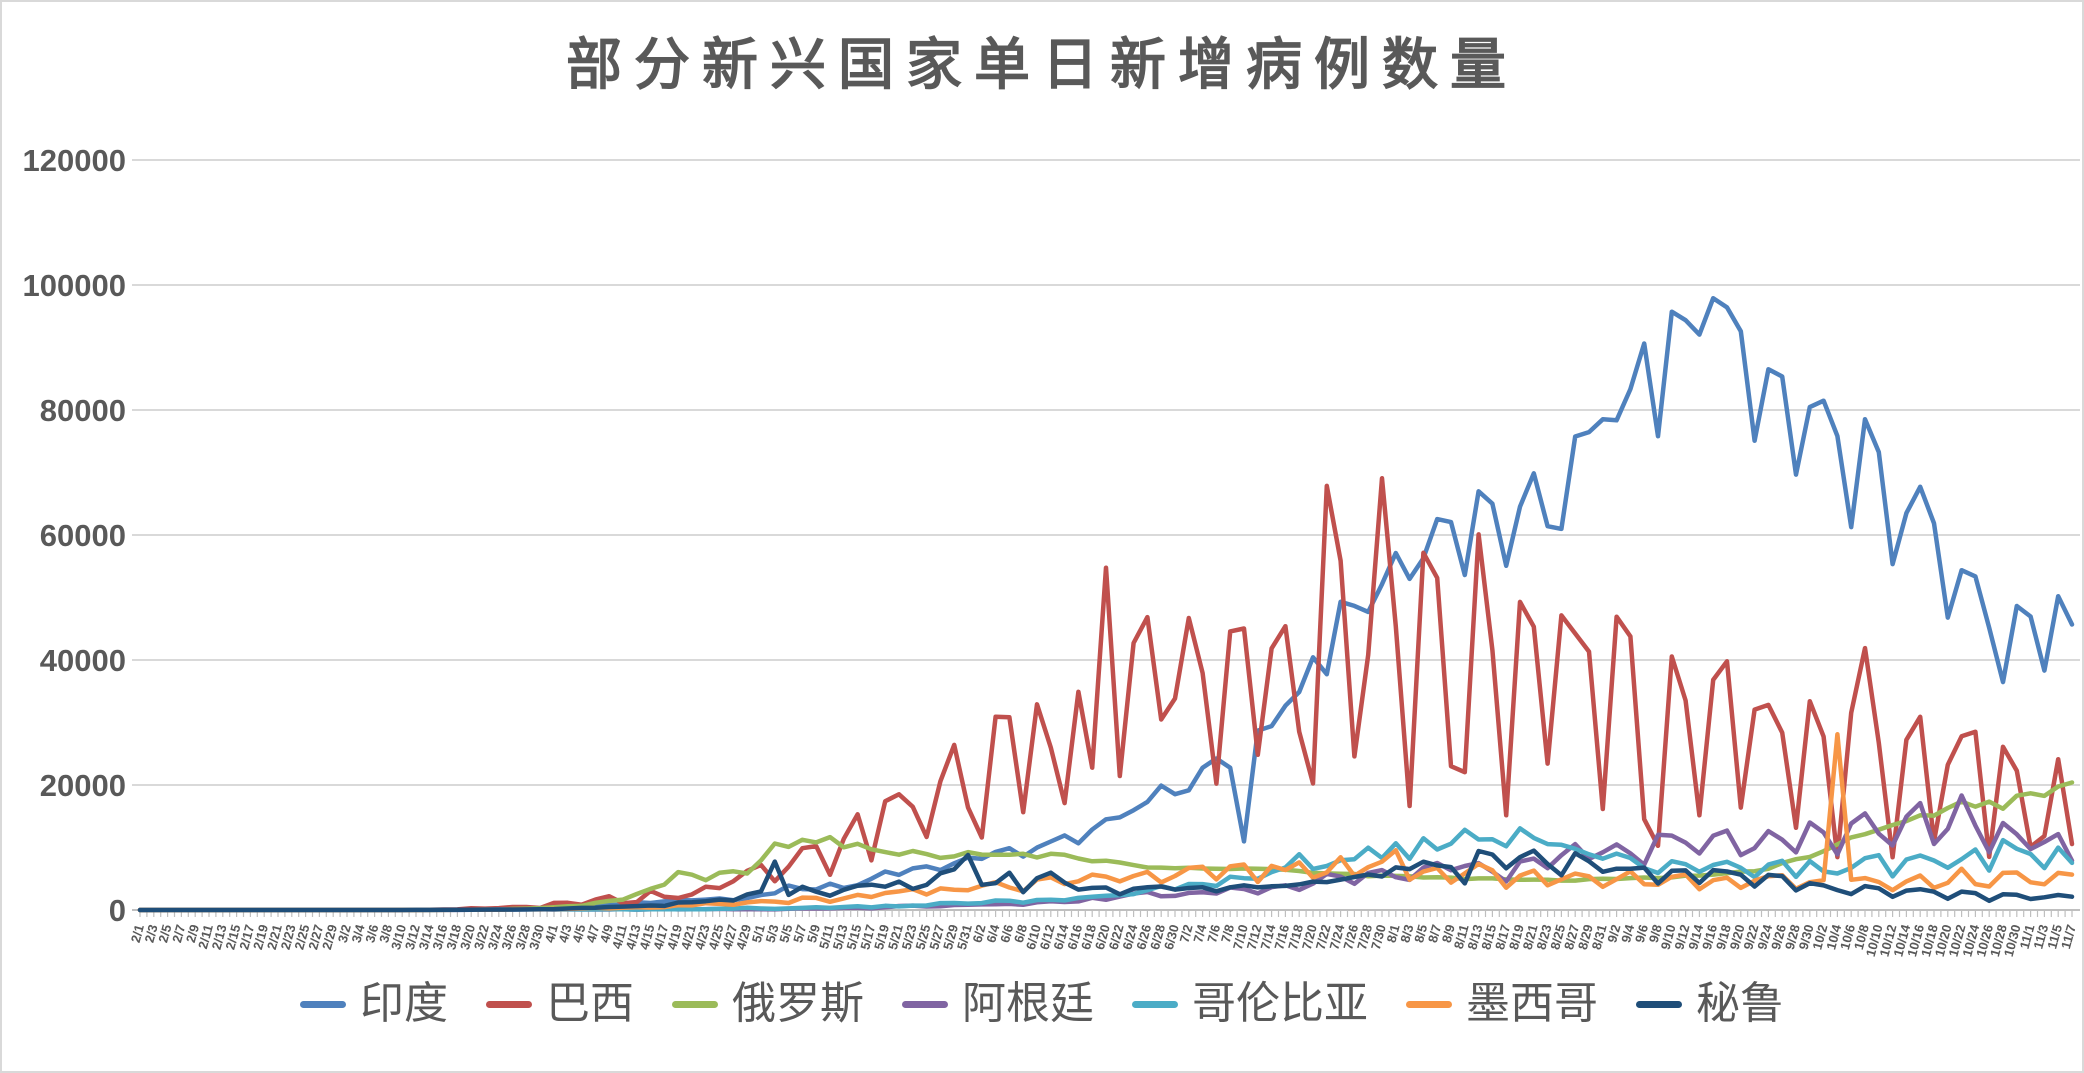 The image size is (2084, 1073). I want to click on svg-text: 6/12, so click(1047, 937).